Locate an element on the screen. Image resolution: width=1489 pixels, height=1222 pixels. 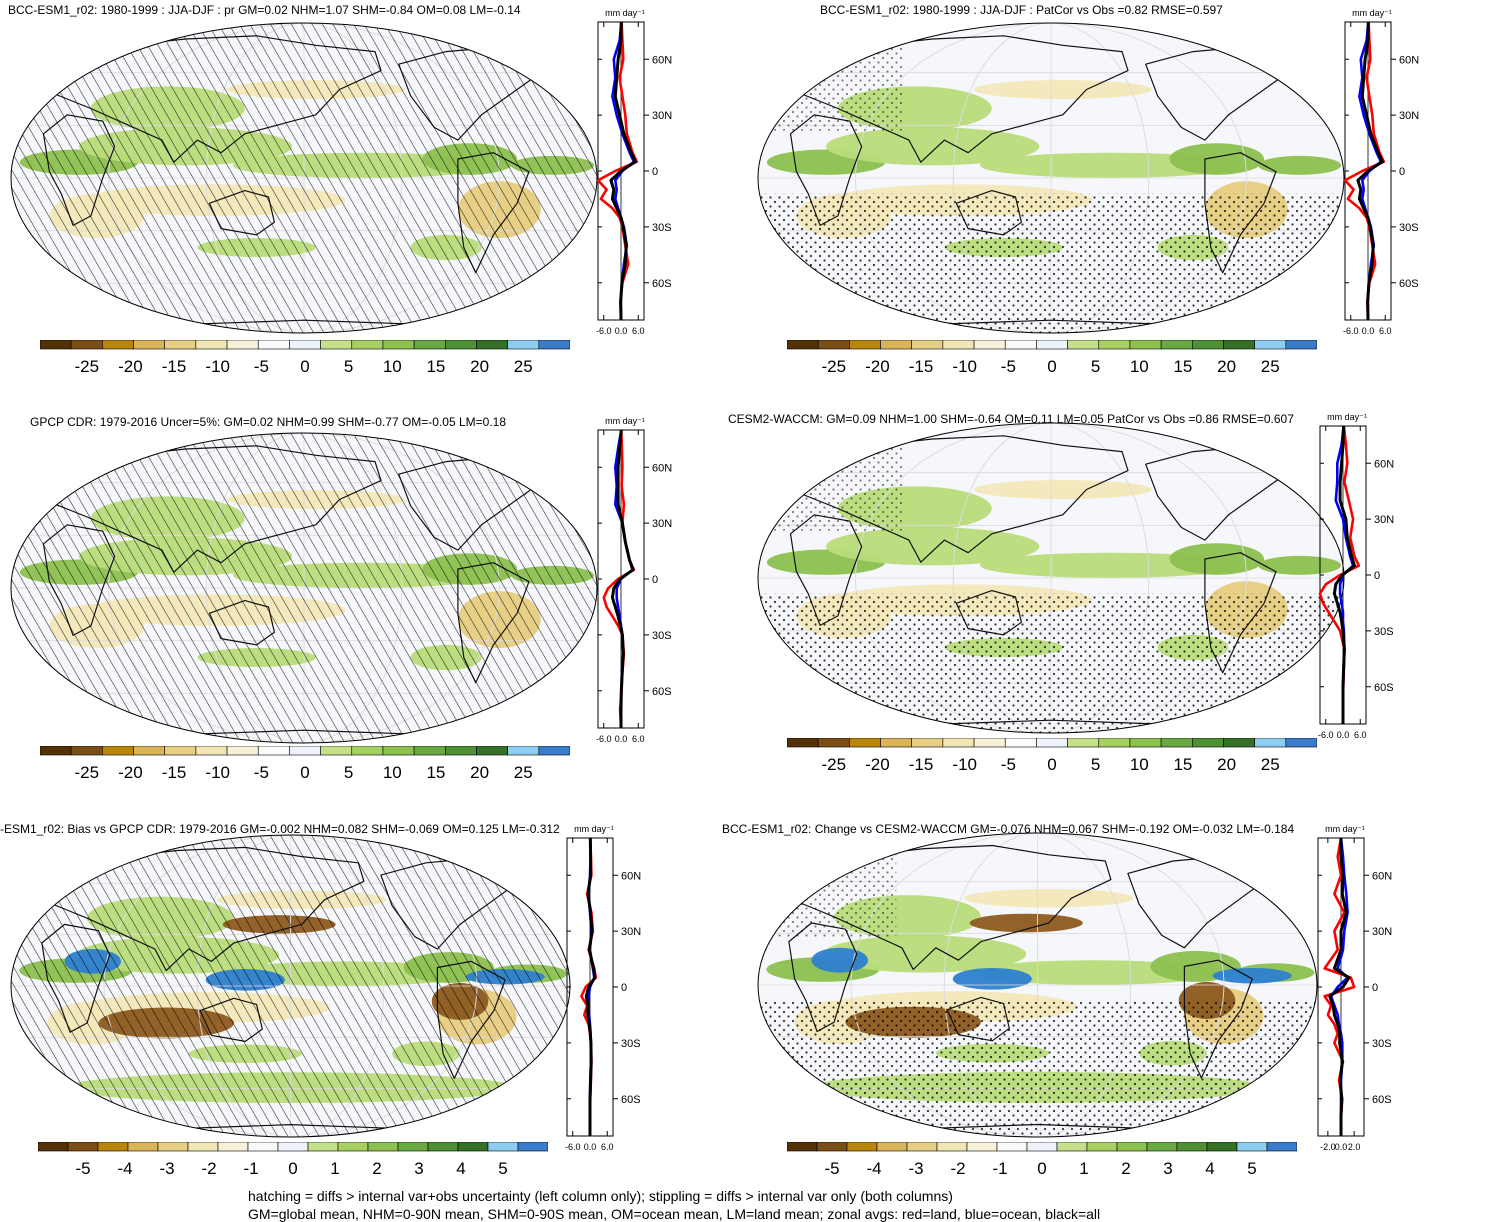
map-border is located at coordinates (304, 588).